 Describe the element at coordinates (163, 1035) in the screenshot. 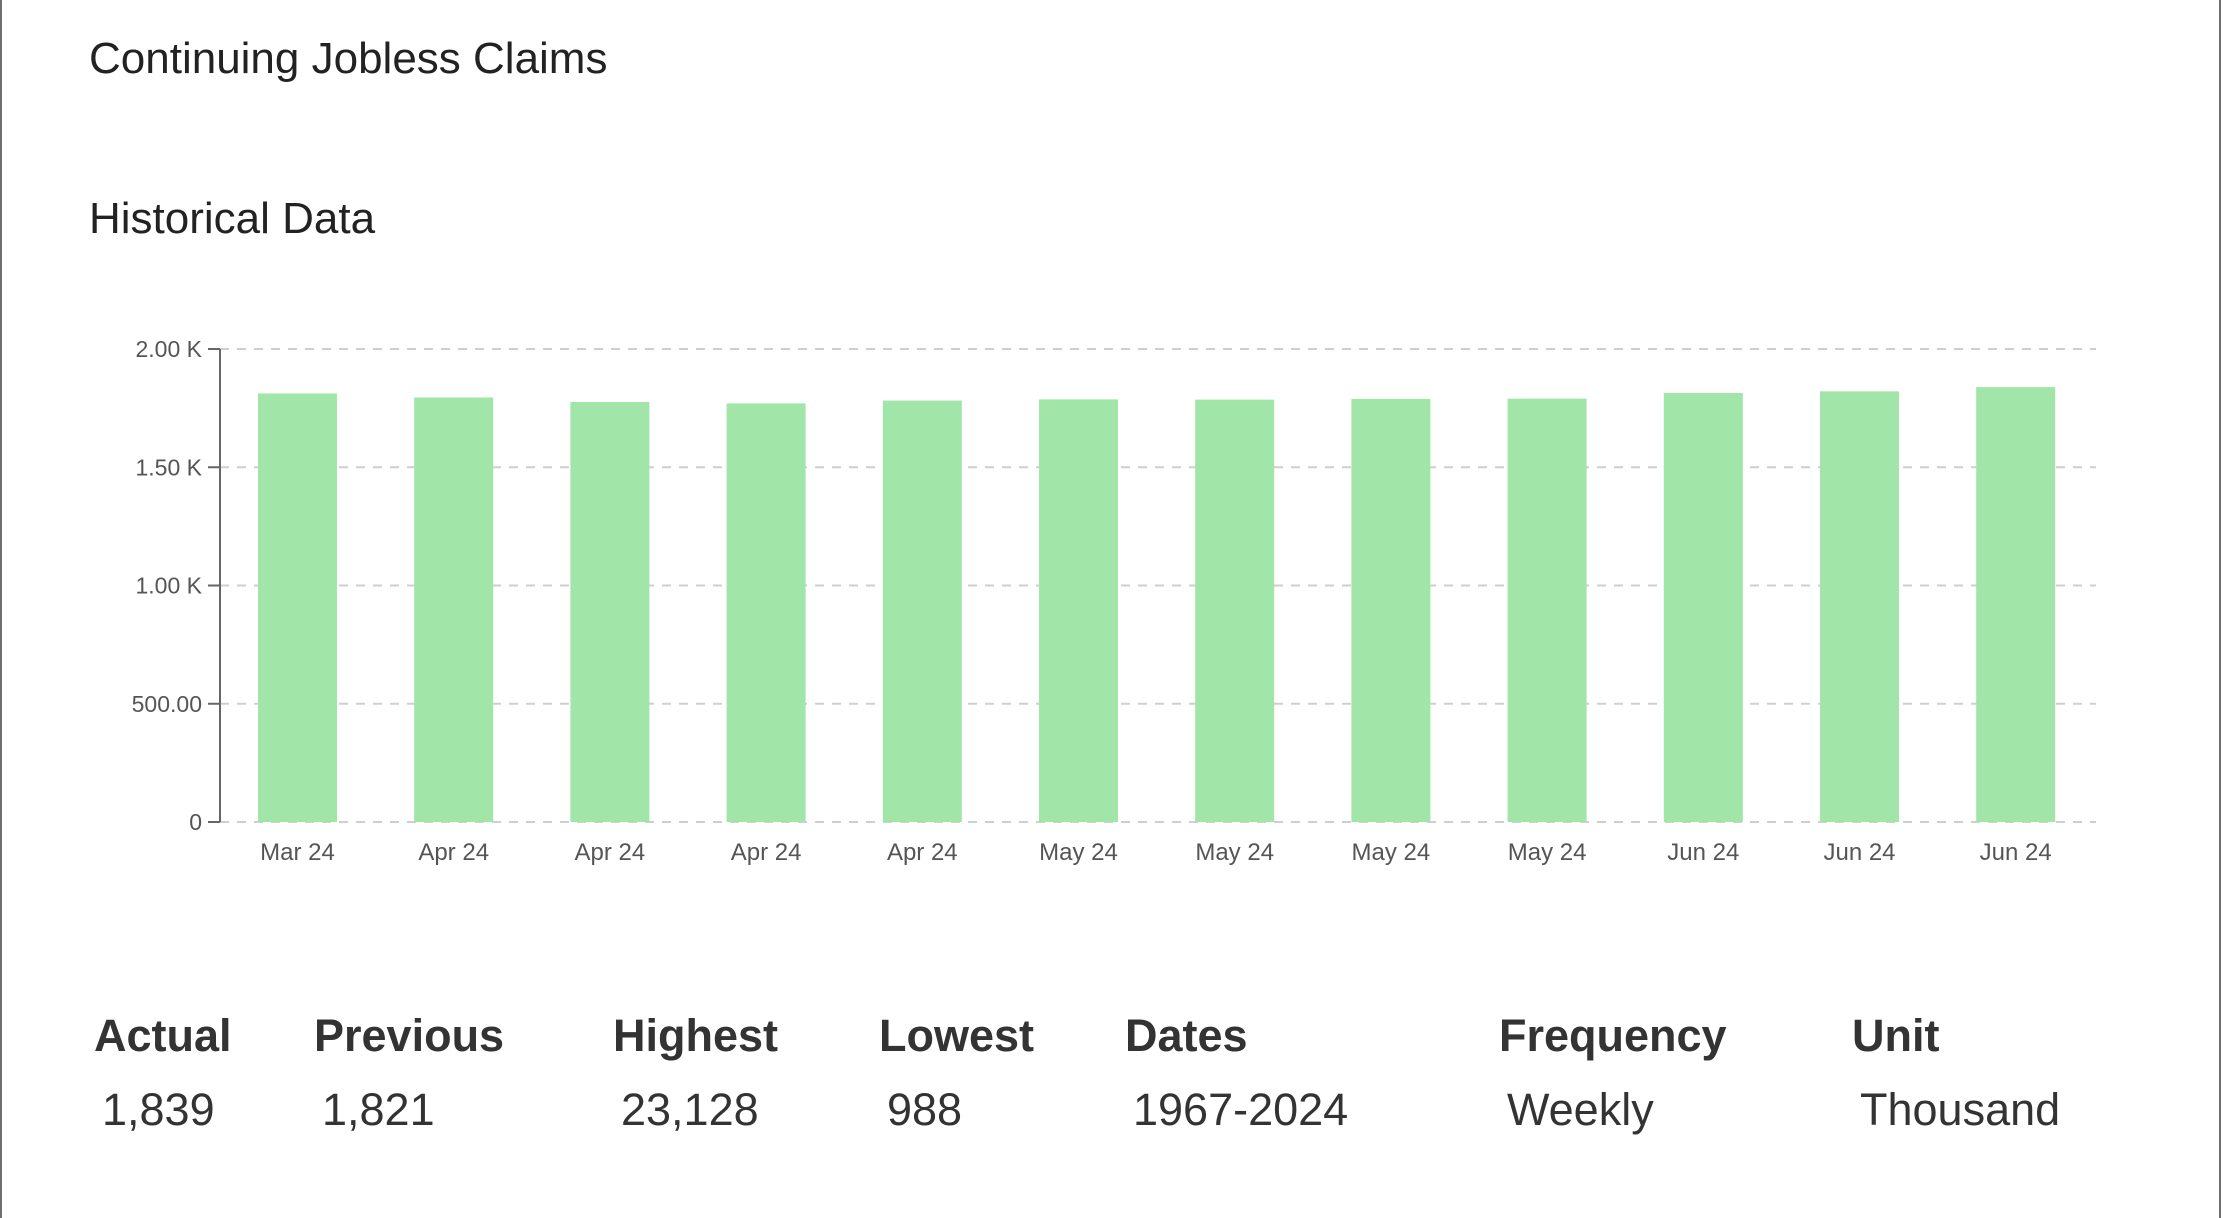

I see `stat-label-actual: Actual` at that location.